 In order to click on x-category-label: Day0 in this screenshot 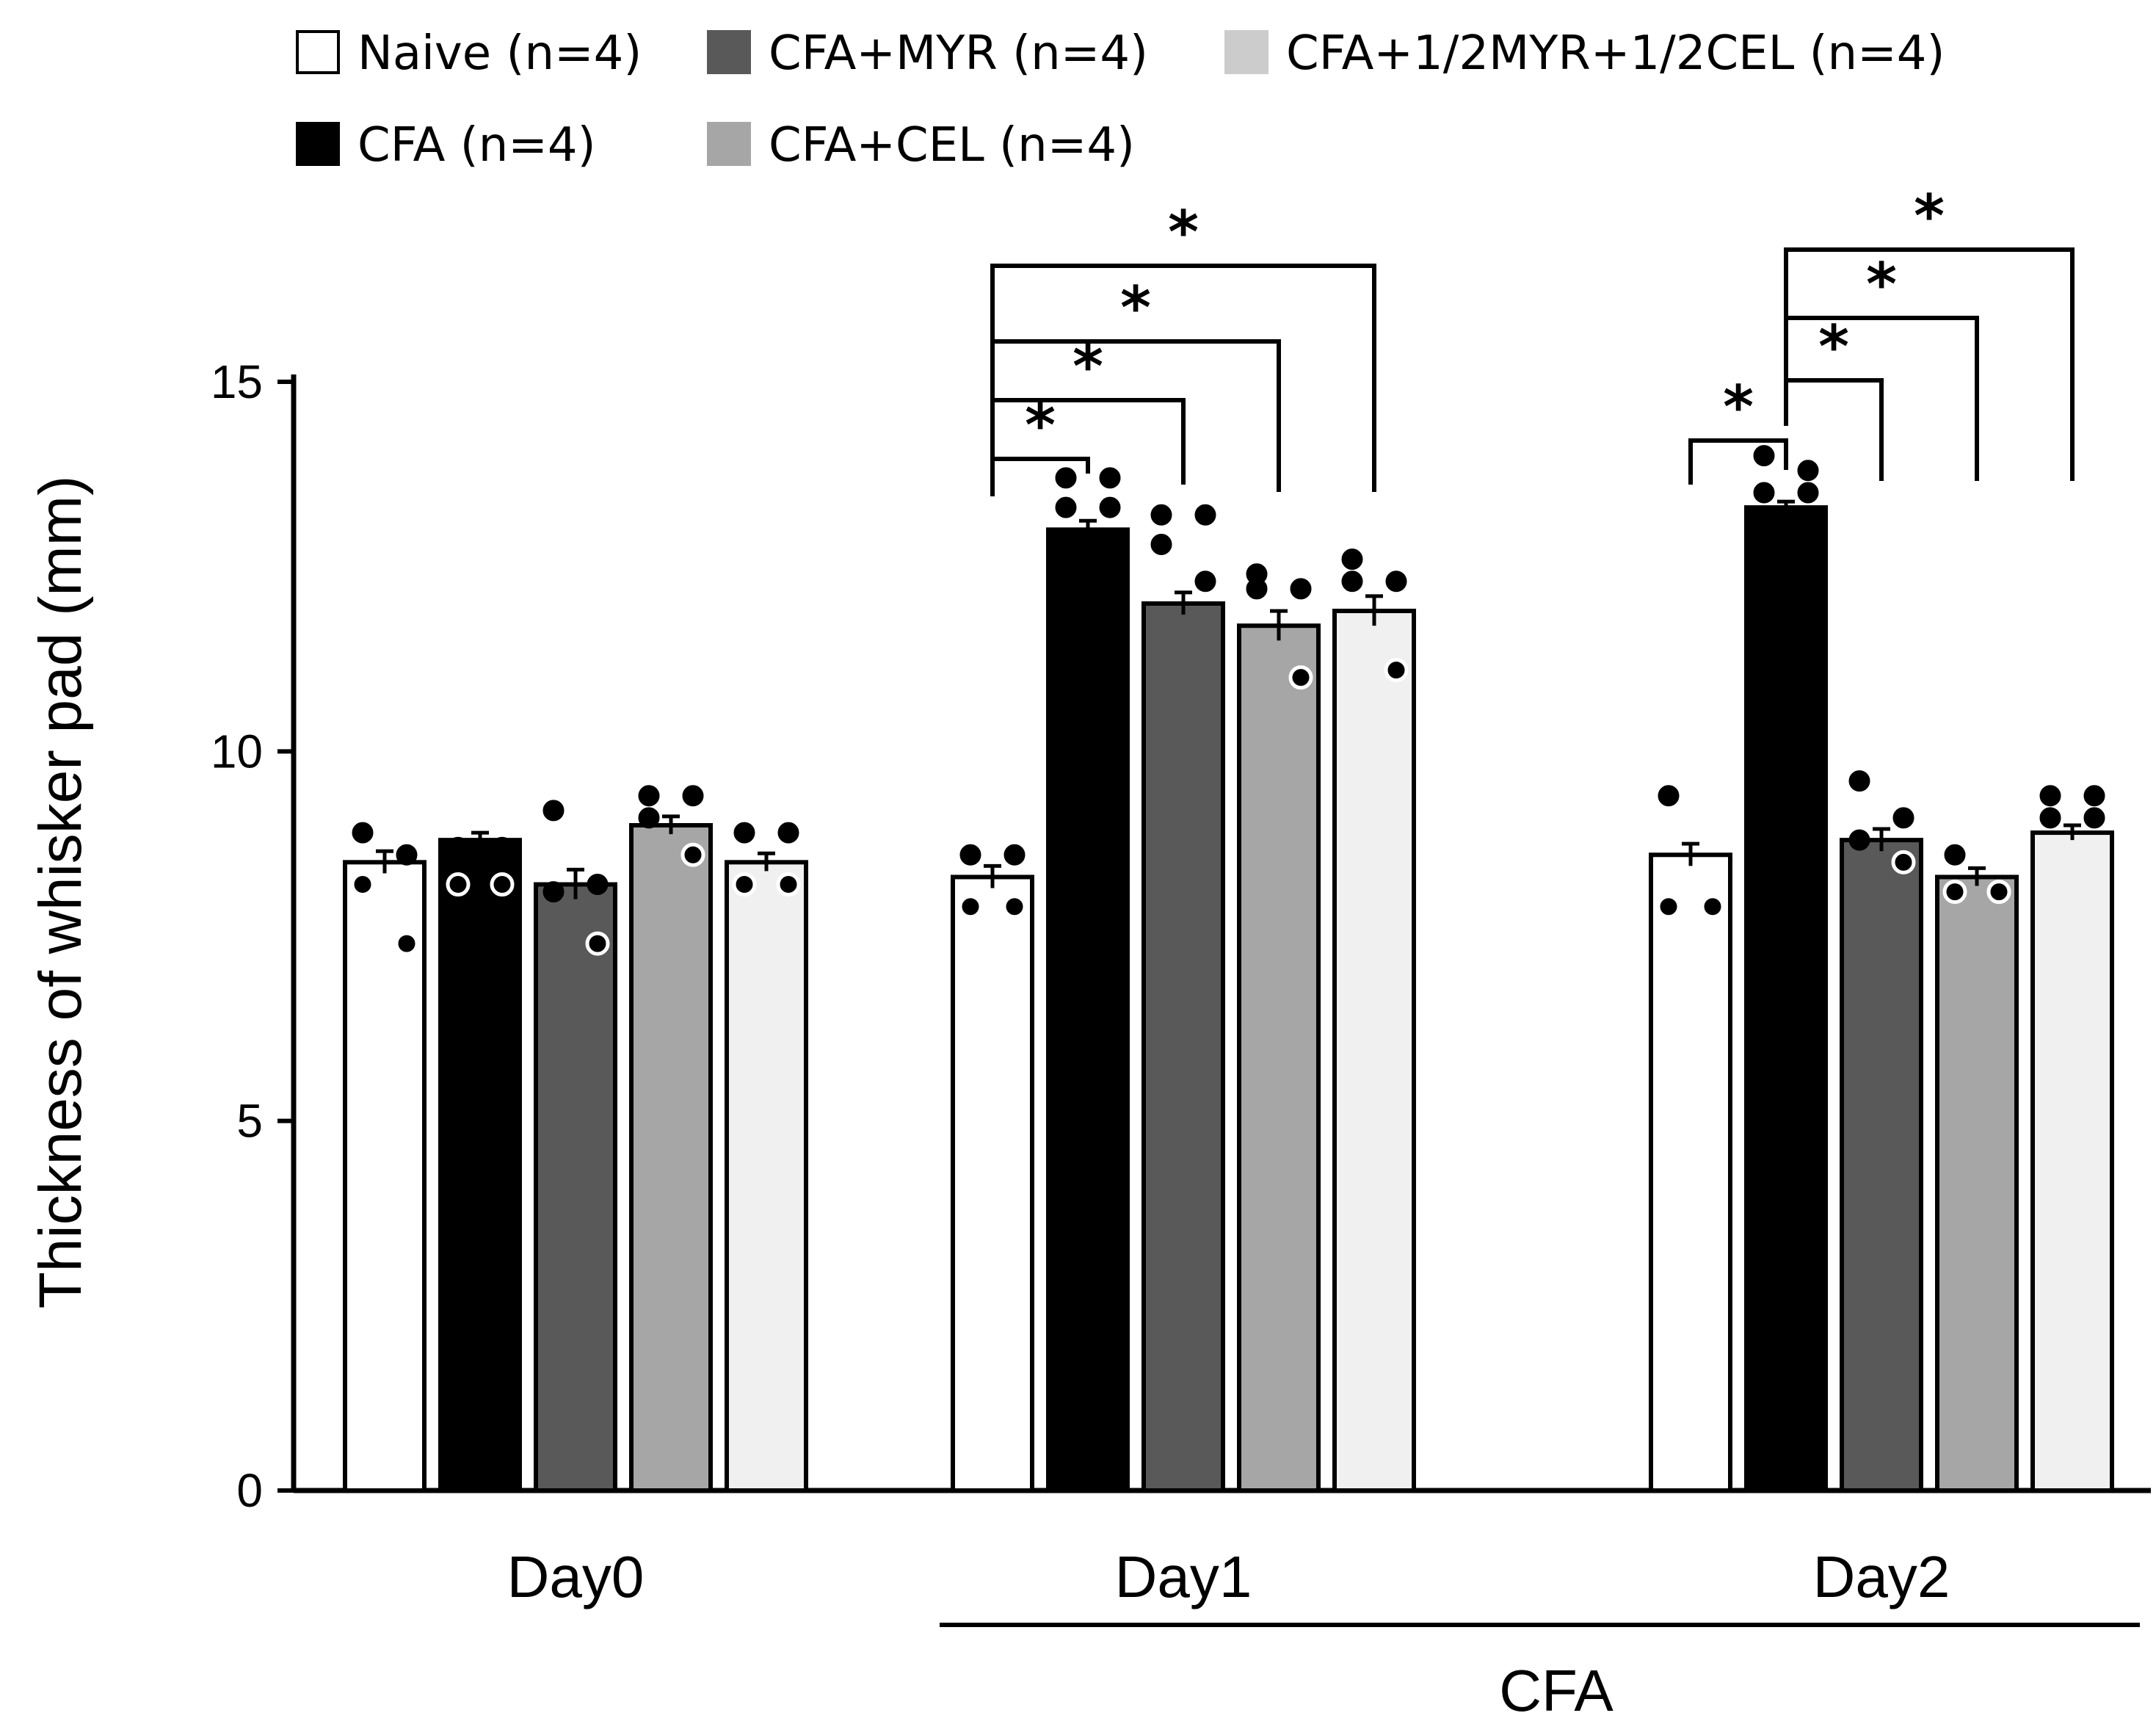, I will do `click(576, 1576)`.